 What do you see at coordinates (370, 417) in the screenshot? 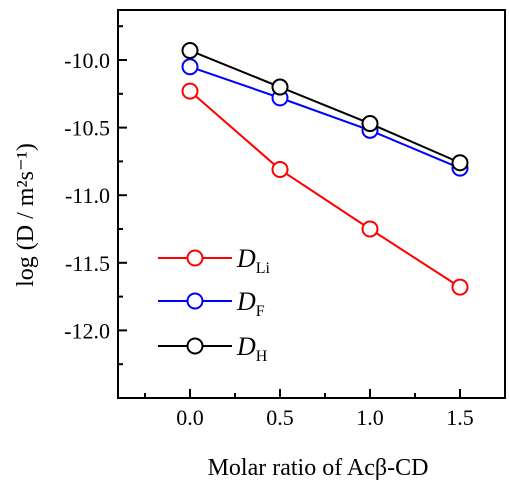
I see `x-tick-label: 1.0` at bounding box center [370, 417].